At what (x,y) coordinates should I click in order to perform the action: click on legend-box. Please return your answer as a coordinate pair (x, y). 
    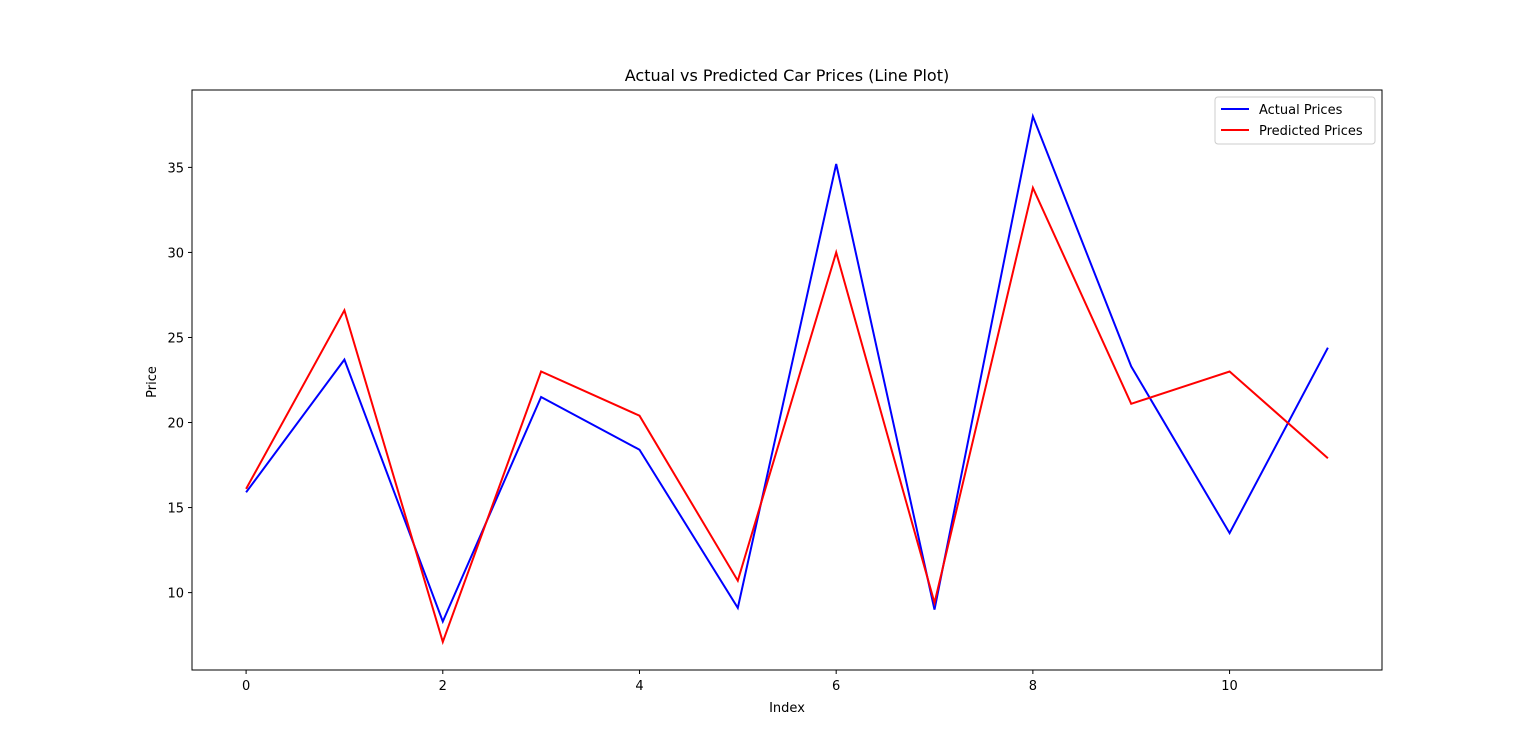
    Looking at the image, I should click on (1295, 120).